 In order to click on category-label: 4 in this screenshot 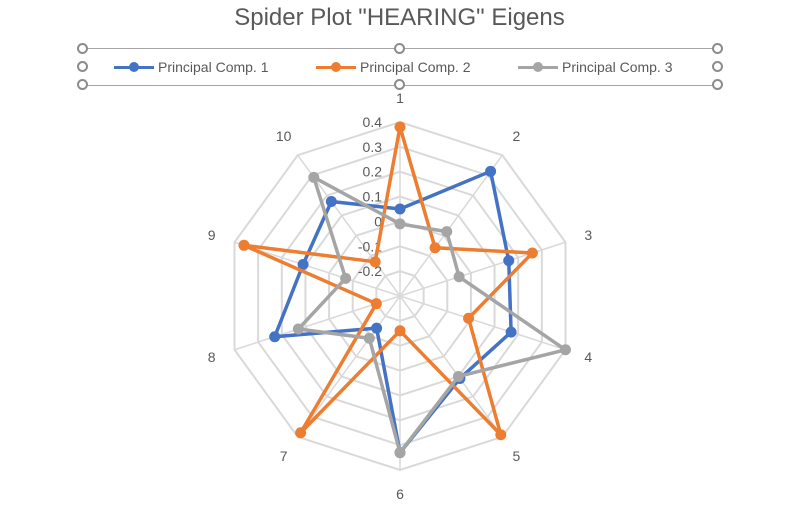, I will do `click(588, 357)`.